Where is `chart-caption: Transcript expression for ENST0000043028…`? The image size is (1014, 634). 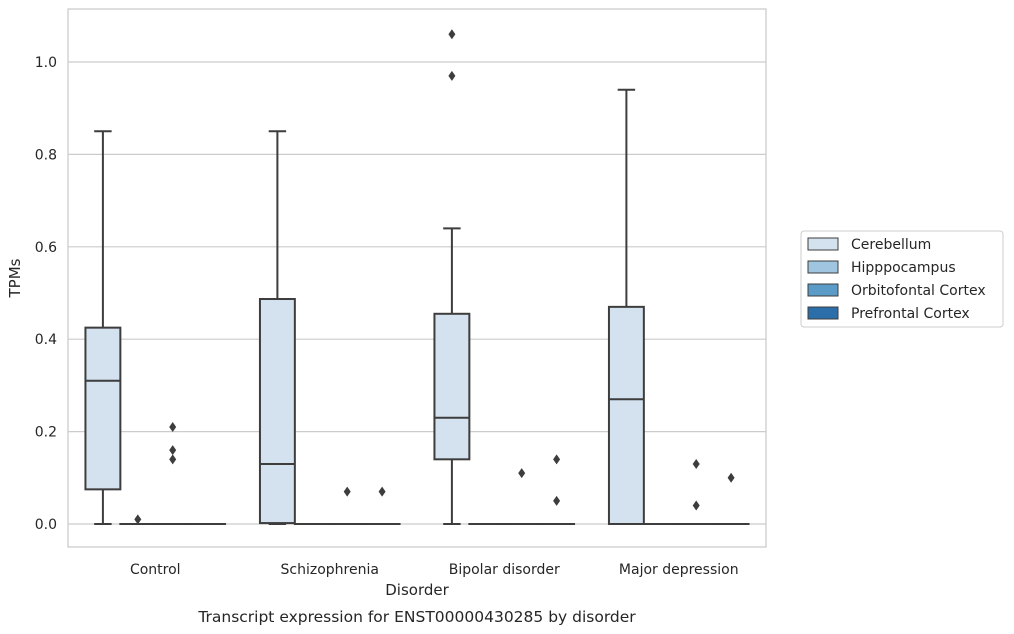 chart-caption: Transcript expression for ENST0000043028… is located at coordinates (416, 617).